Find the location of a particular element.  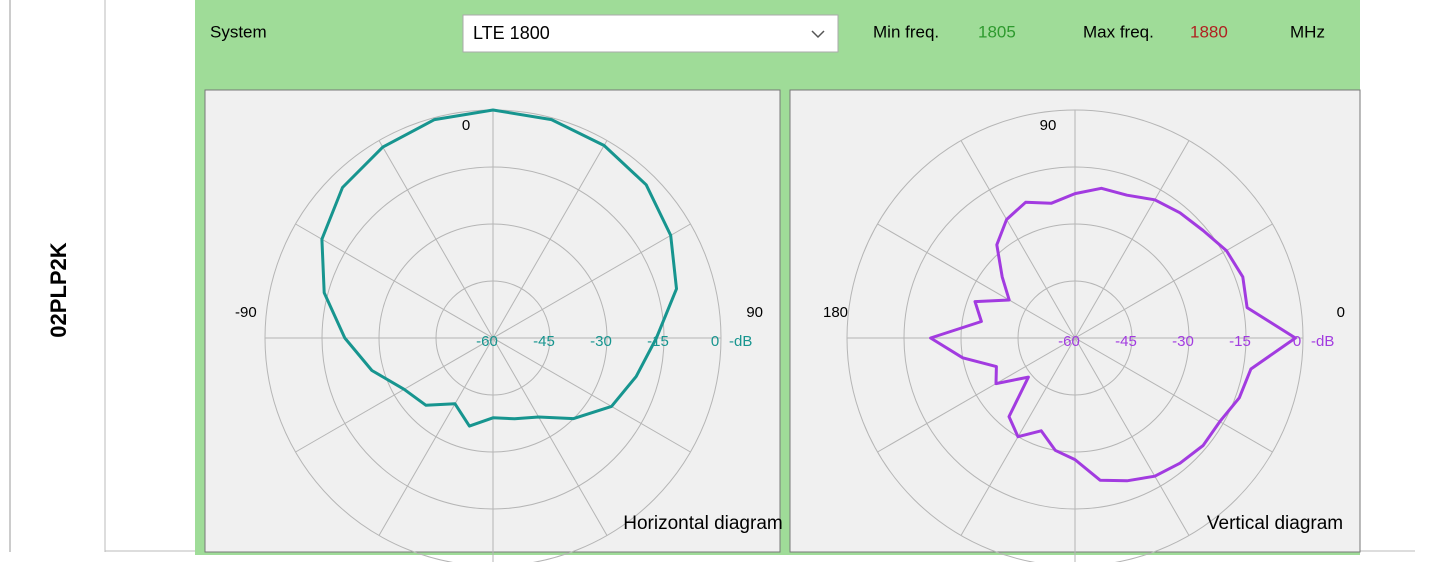

angle-label: 180 is located at coordinates (835, 312).